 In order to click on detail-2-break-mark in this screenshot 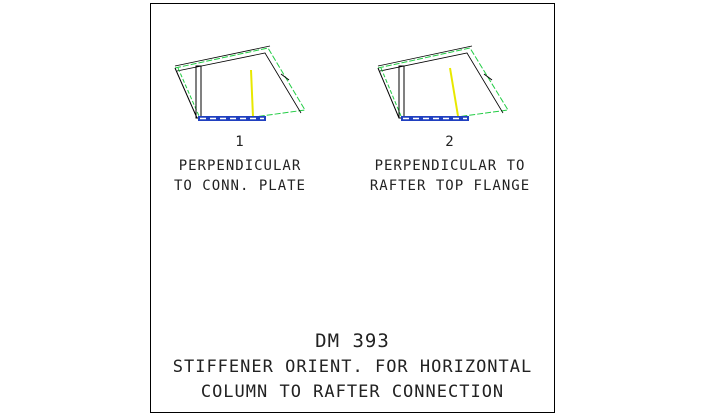, I will do `click(488, 77)`.